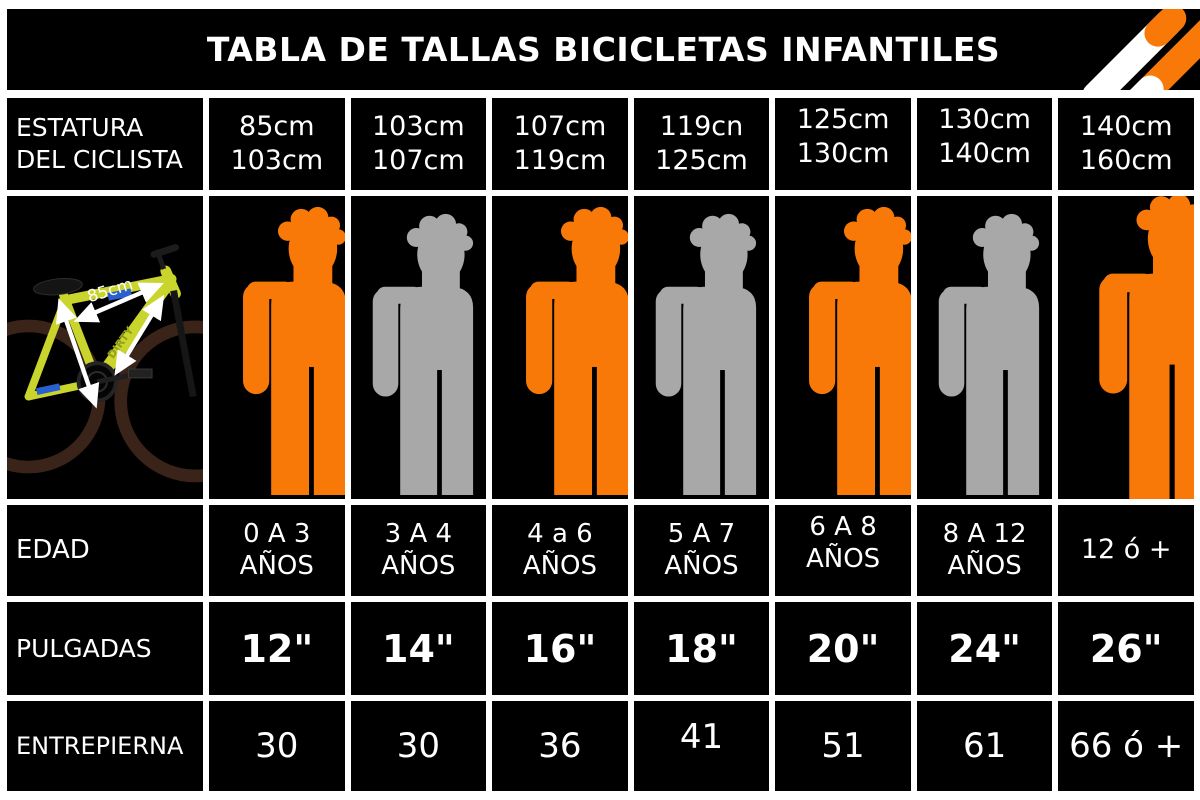  What do you see at coordinates (140, 373) in the screenshot?
I see `pedal` at bounding box center [140, 373].